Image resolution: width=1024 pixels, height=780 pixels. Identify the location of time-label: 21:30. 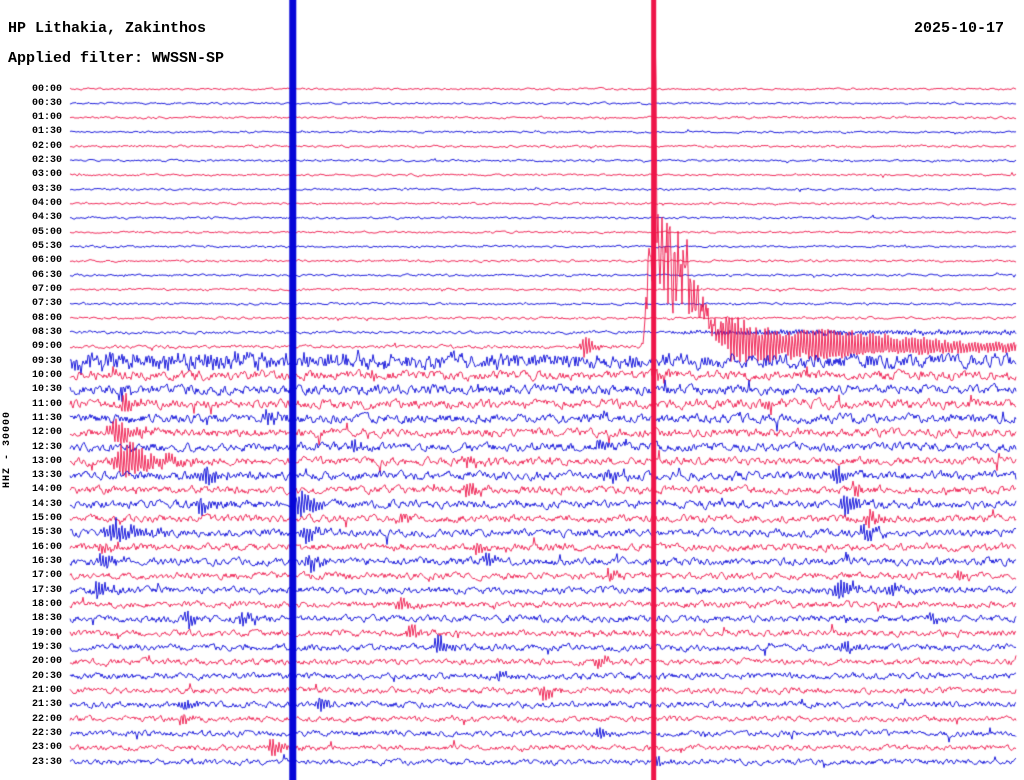
(46, 705).